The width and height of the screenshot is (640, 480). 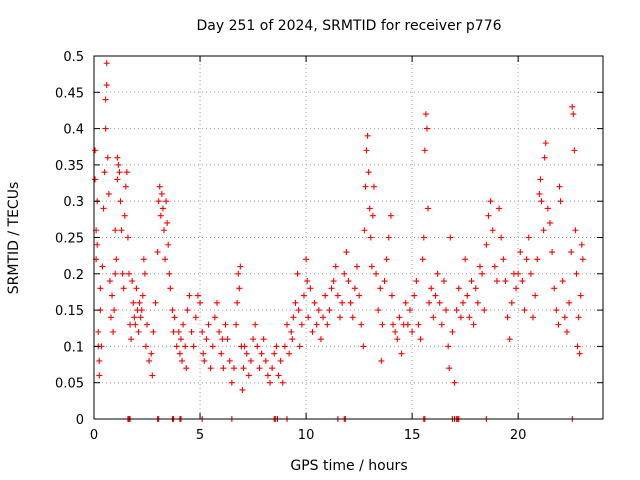 What do you see at coordinates (306, 435) in the screenshot?
I see `x-tick-label: 10` at bounding box center [306, 435].